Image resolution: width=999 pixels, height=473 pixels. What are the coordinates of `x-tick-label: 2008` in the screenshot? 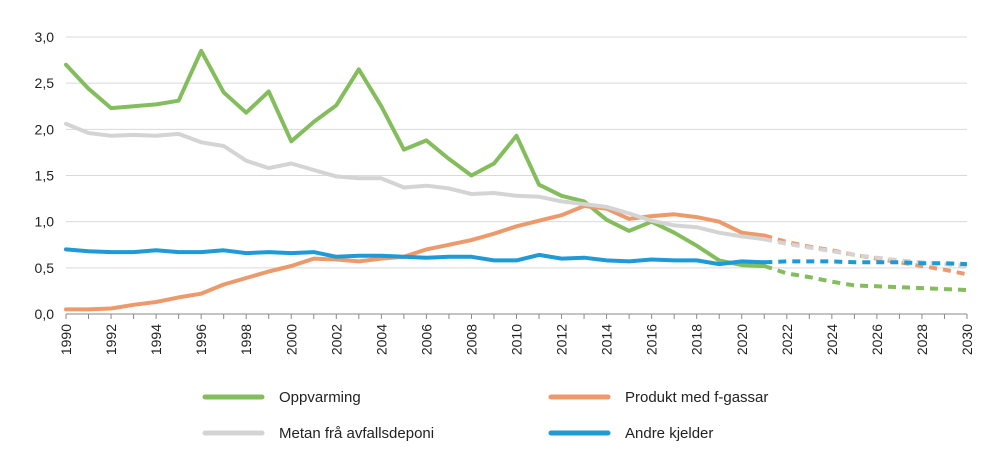 It's located at (471, 339).